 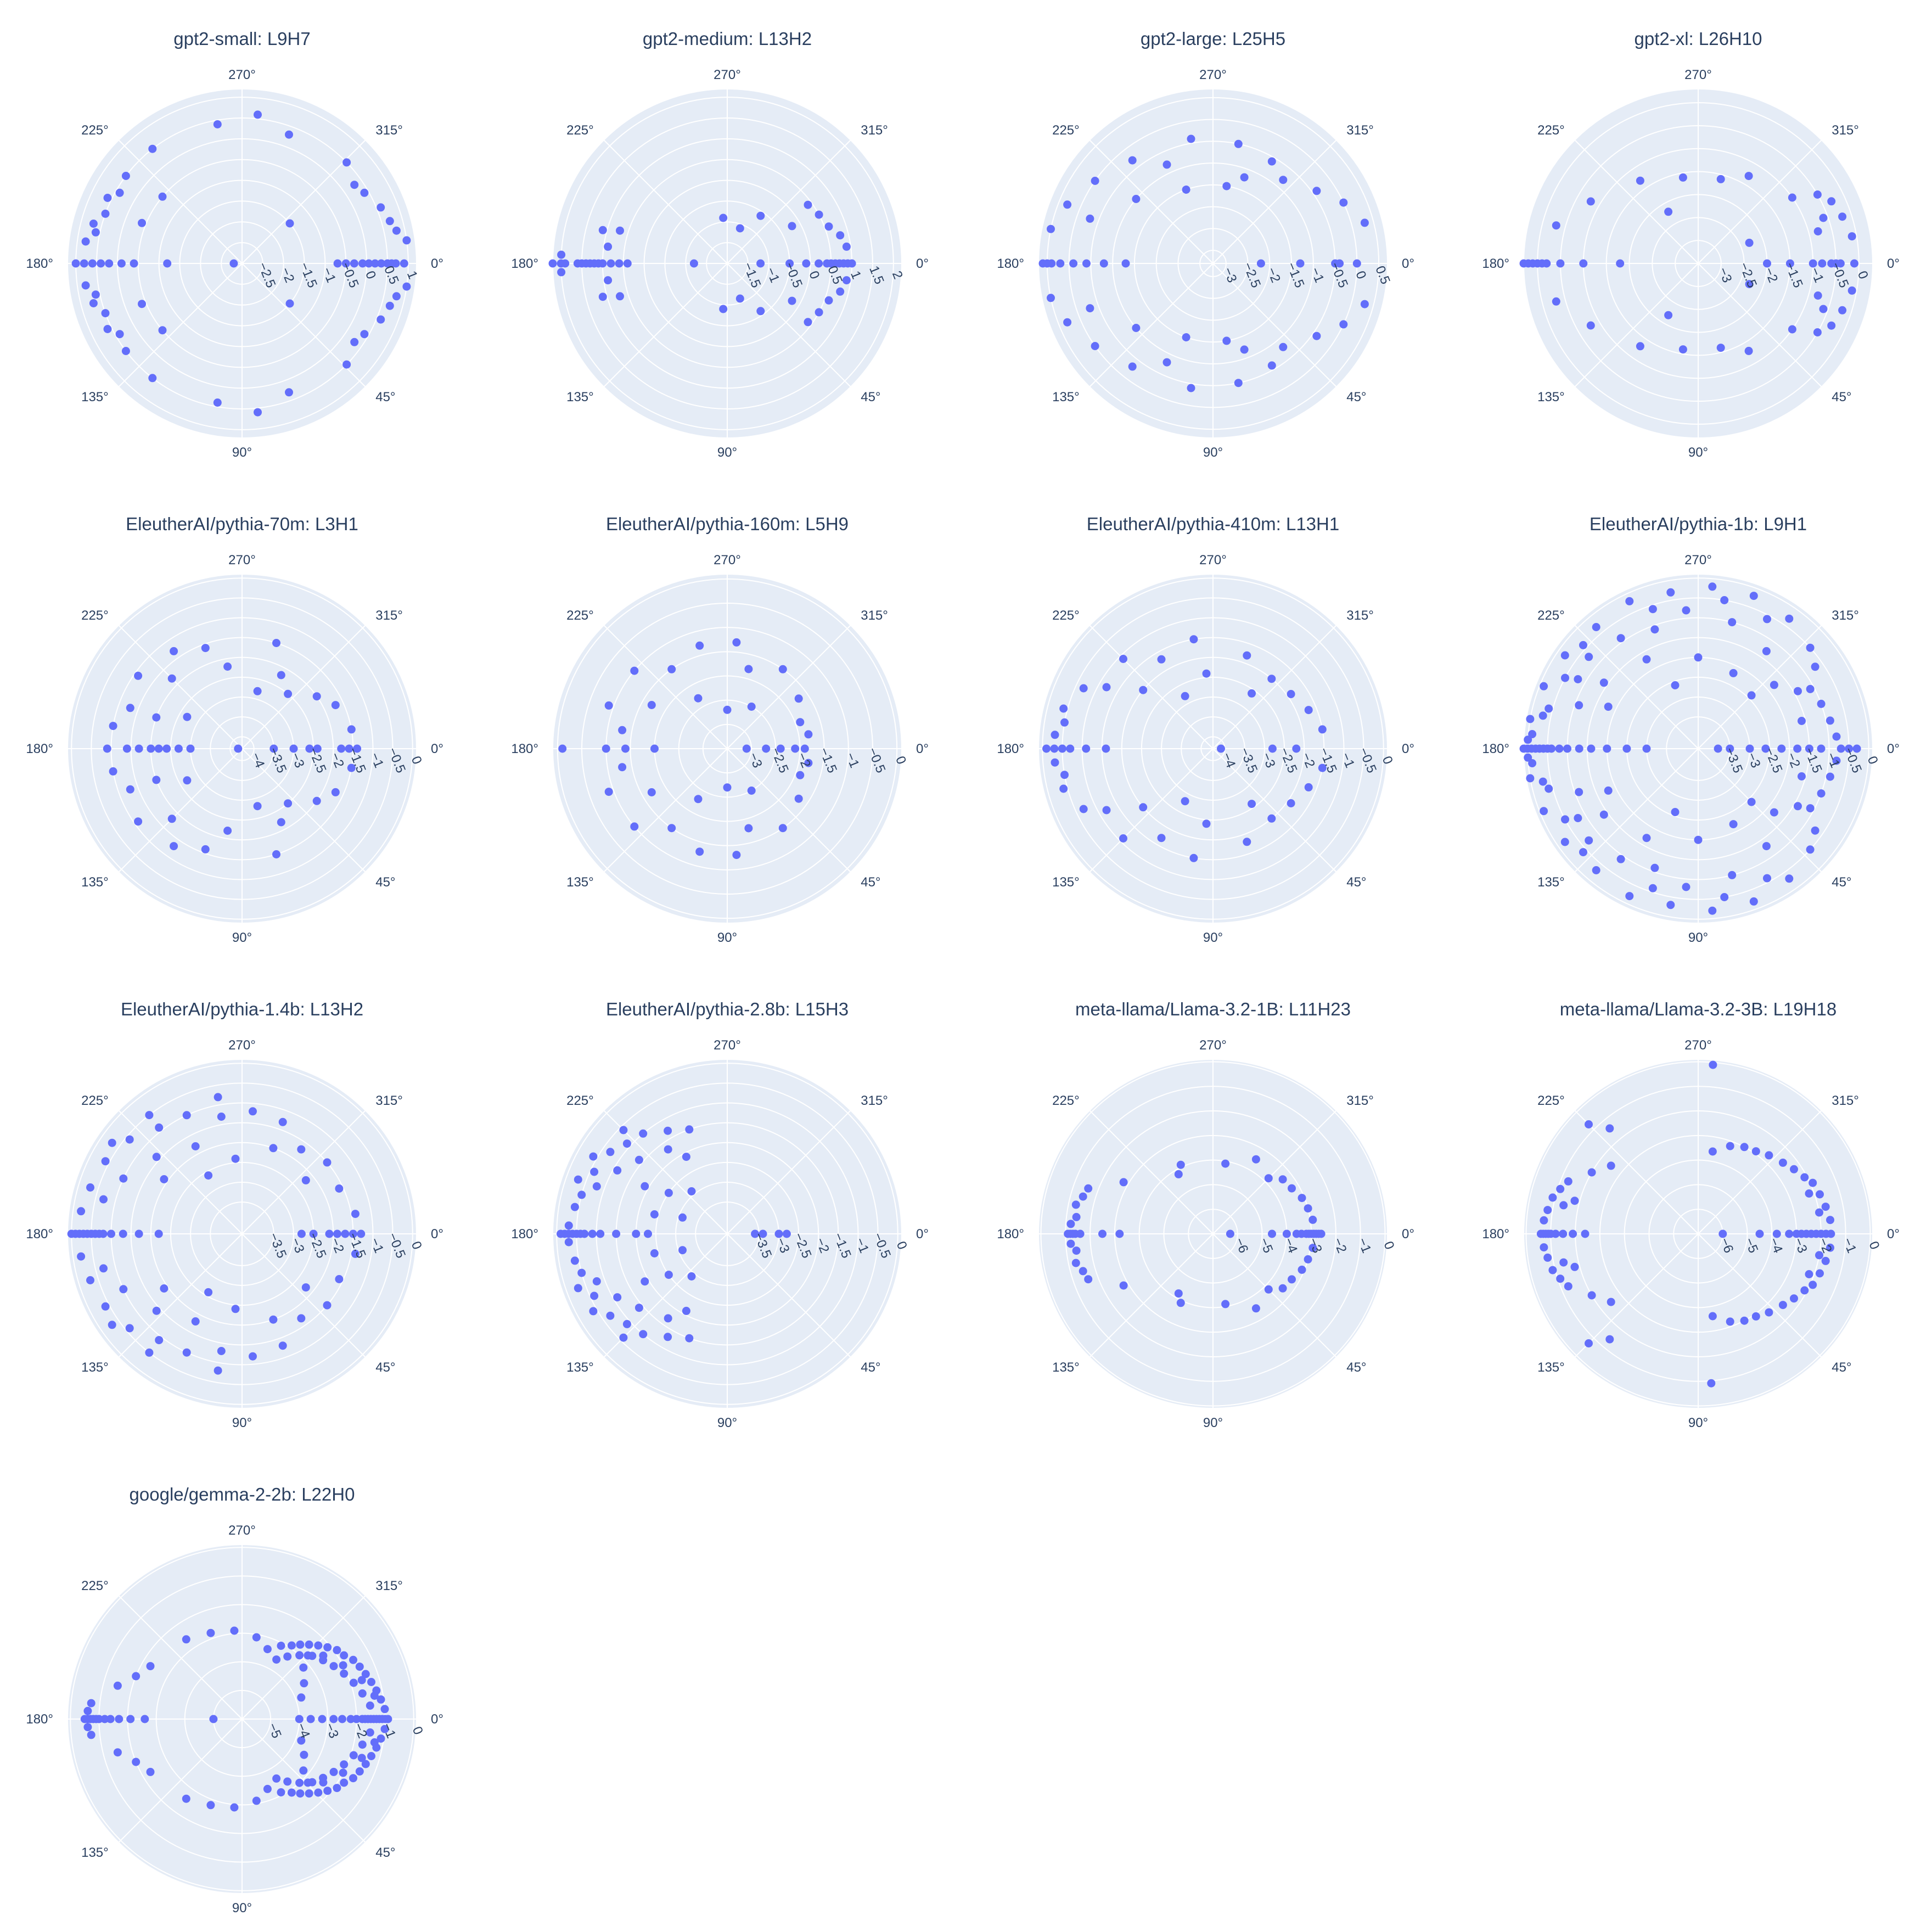 I want to click on subplot-title: meta-llama/Llama-3.2-1B: L11H23, so click(x=1213, y=1009).